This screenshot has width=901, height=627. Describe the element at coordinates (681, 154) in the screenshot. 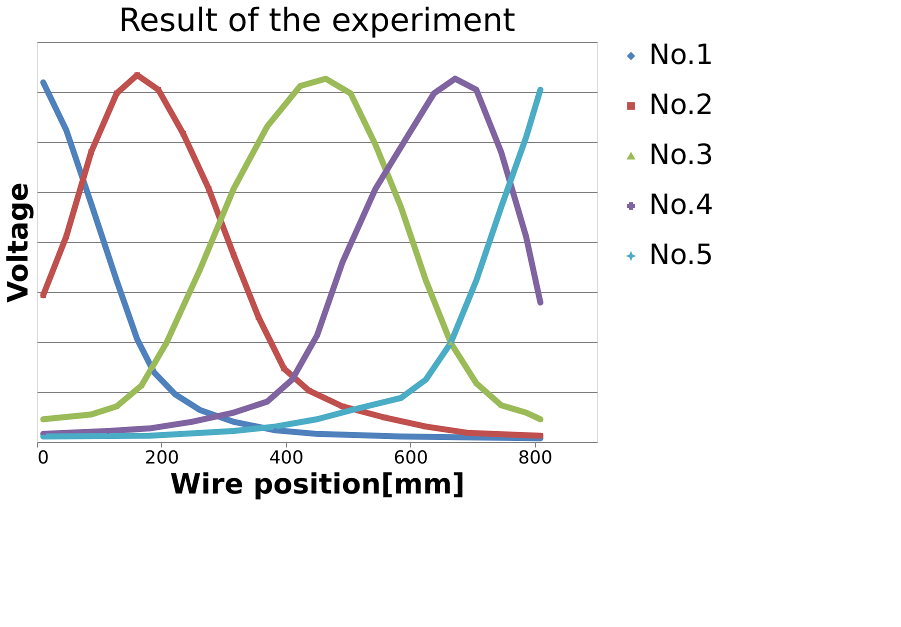

I see `legend-label: No.3` at that location.